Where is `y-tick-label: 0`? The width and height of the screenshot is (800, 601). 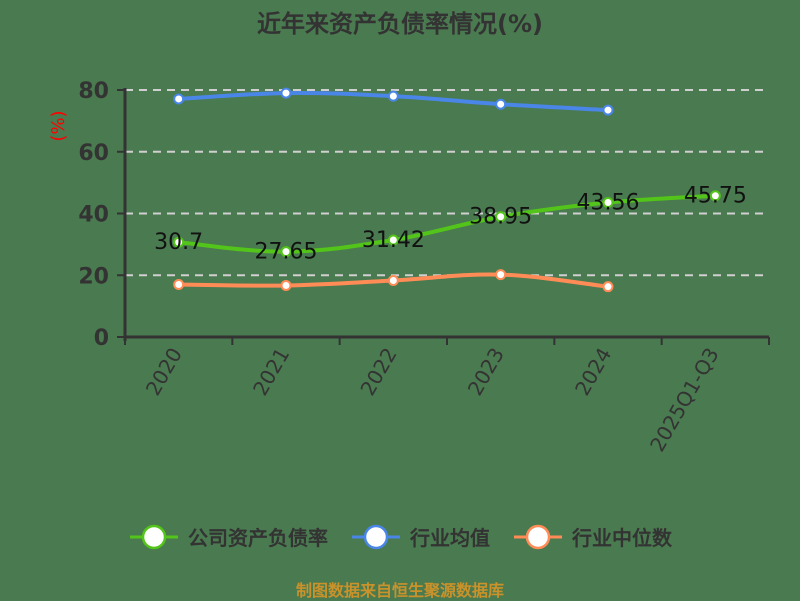
y-tick-label: 0 is located at coordinates (101, 338).